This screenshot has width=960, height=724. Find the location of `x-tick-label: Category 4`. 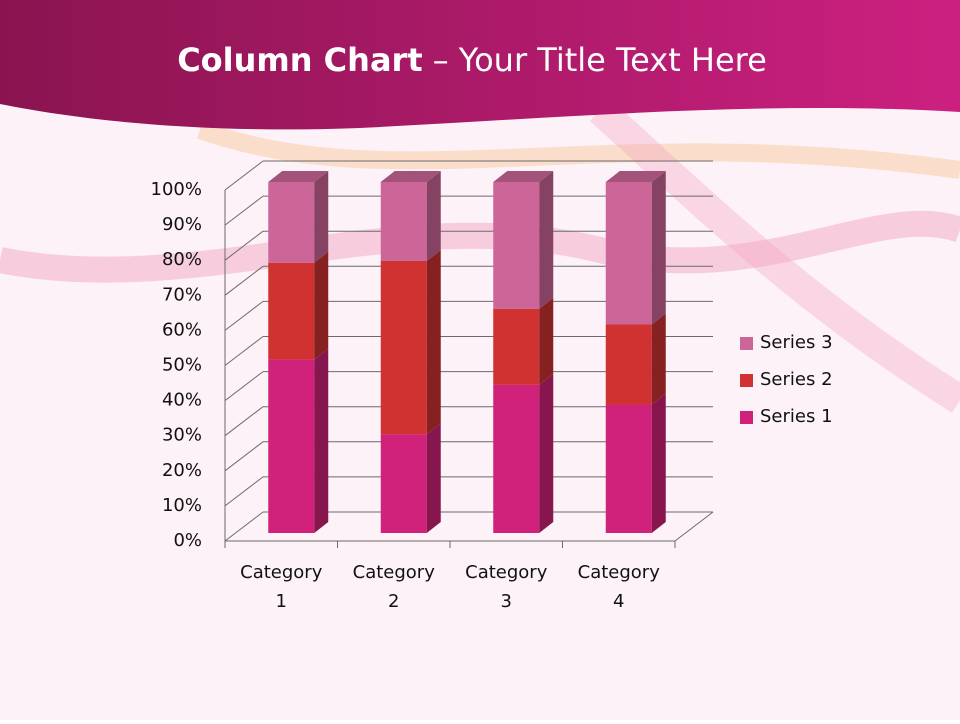

x-tick-label: Category 4 is located at coordinates (619, 587).